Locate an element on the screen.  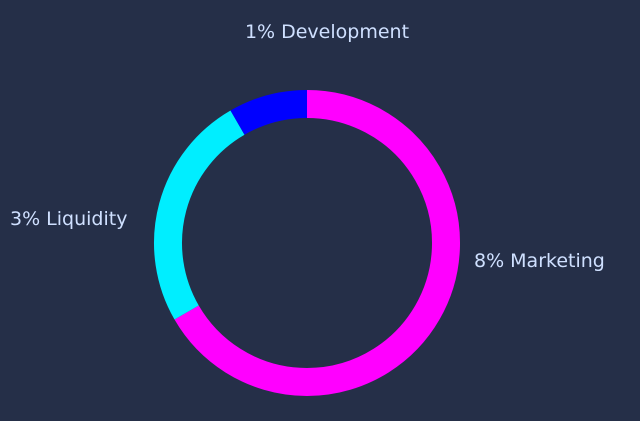
category-label: Development is located at coordinates (345, 32).